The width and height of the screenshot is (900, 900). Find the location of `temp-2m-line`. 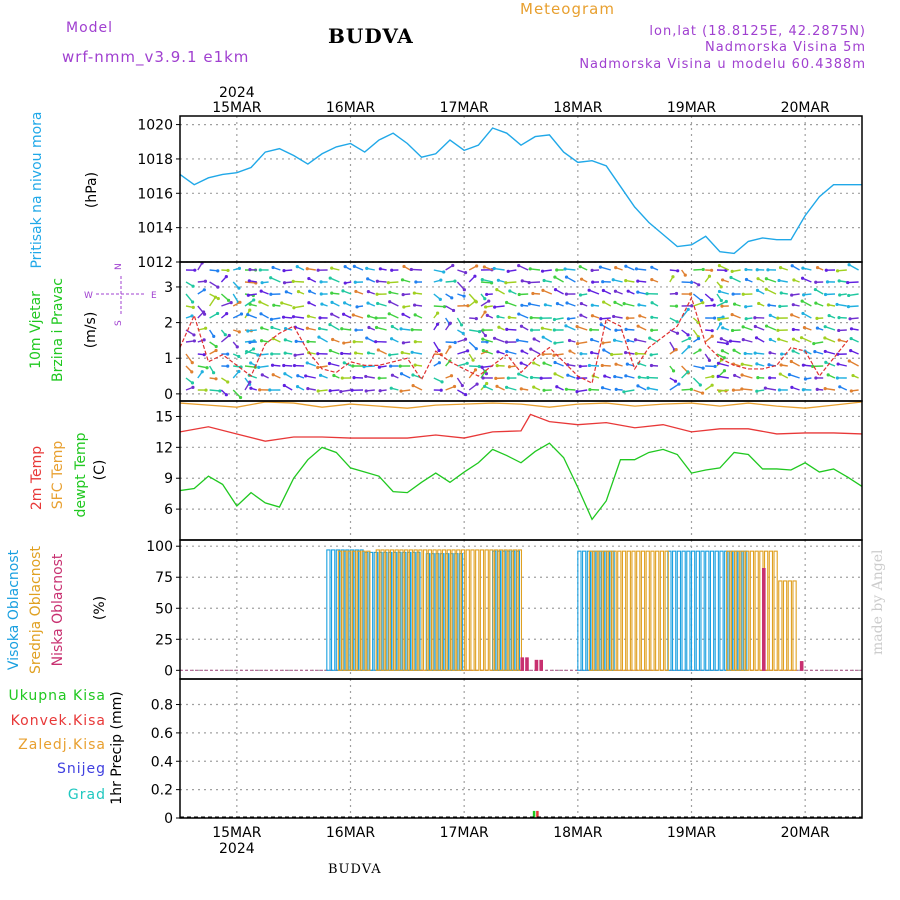

temp-2m-line is located at coordinates (521, 427).